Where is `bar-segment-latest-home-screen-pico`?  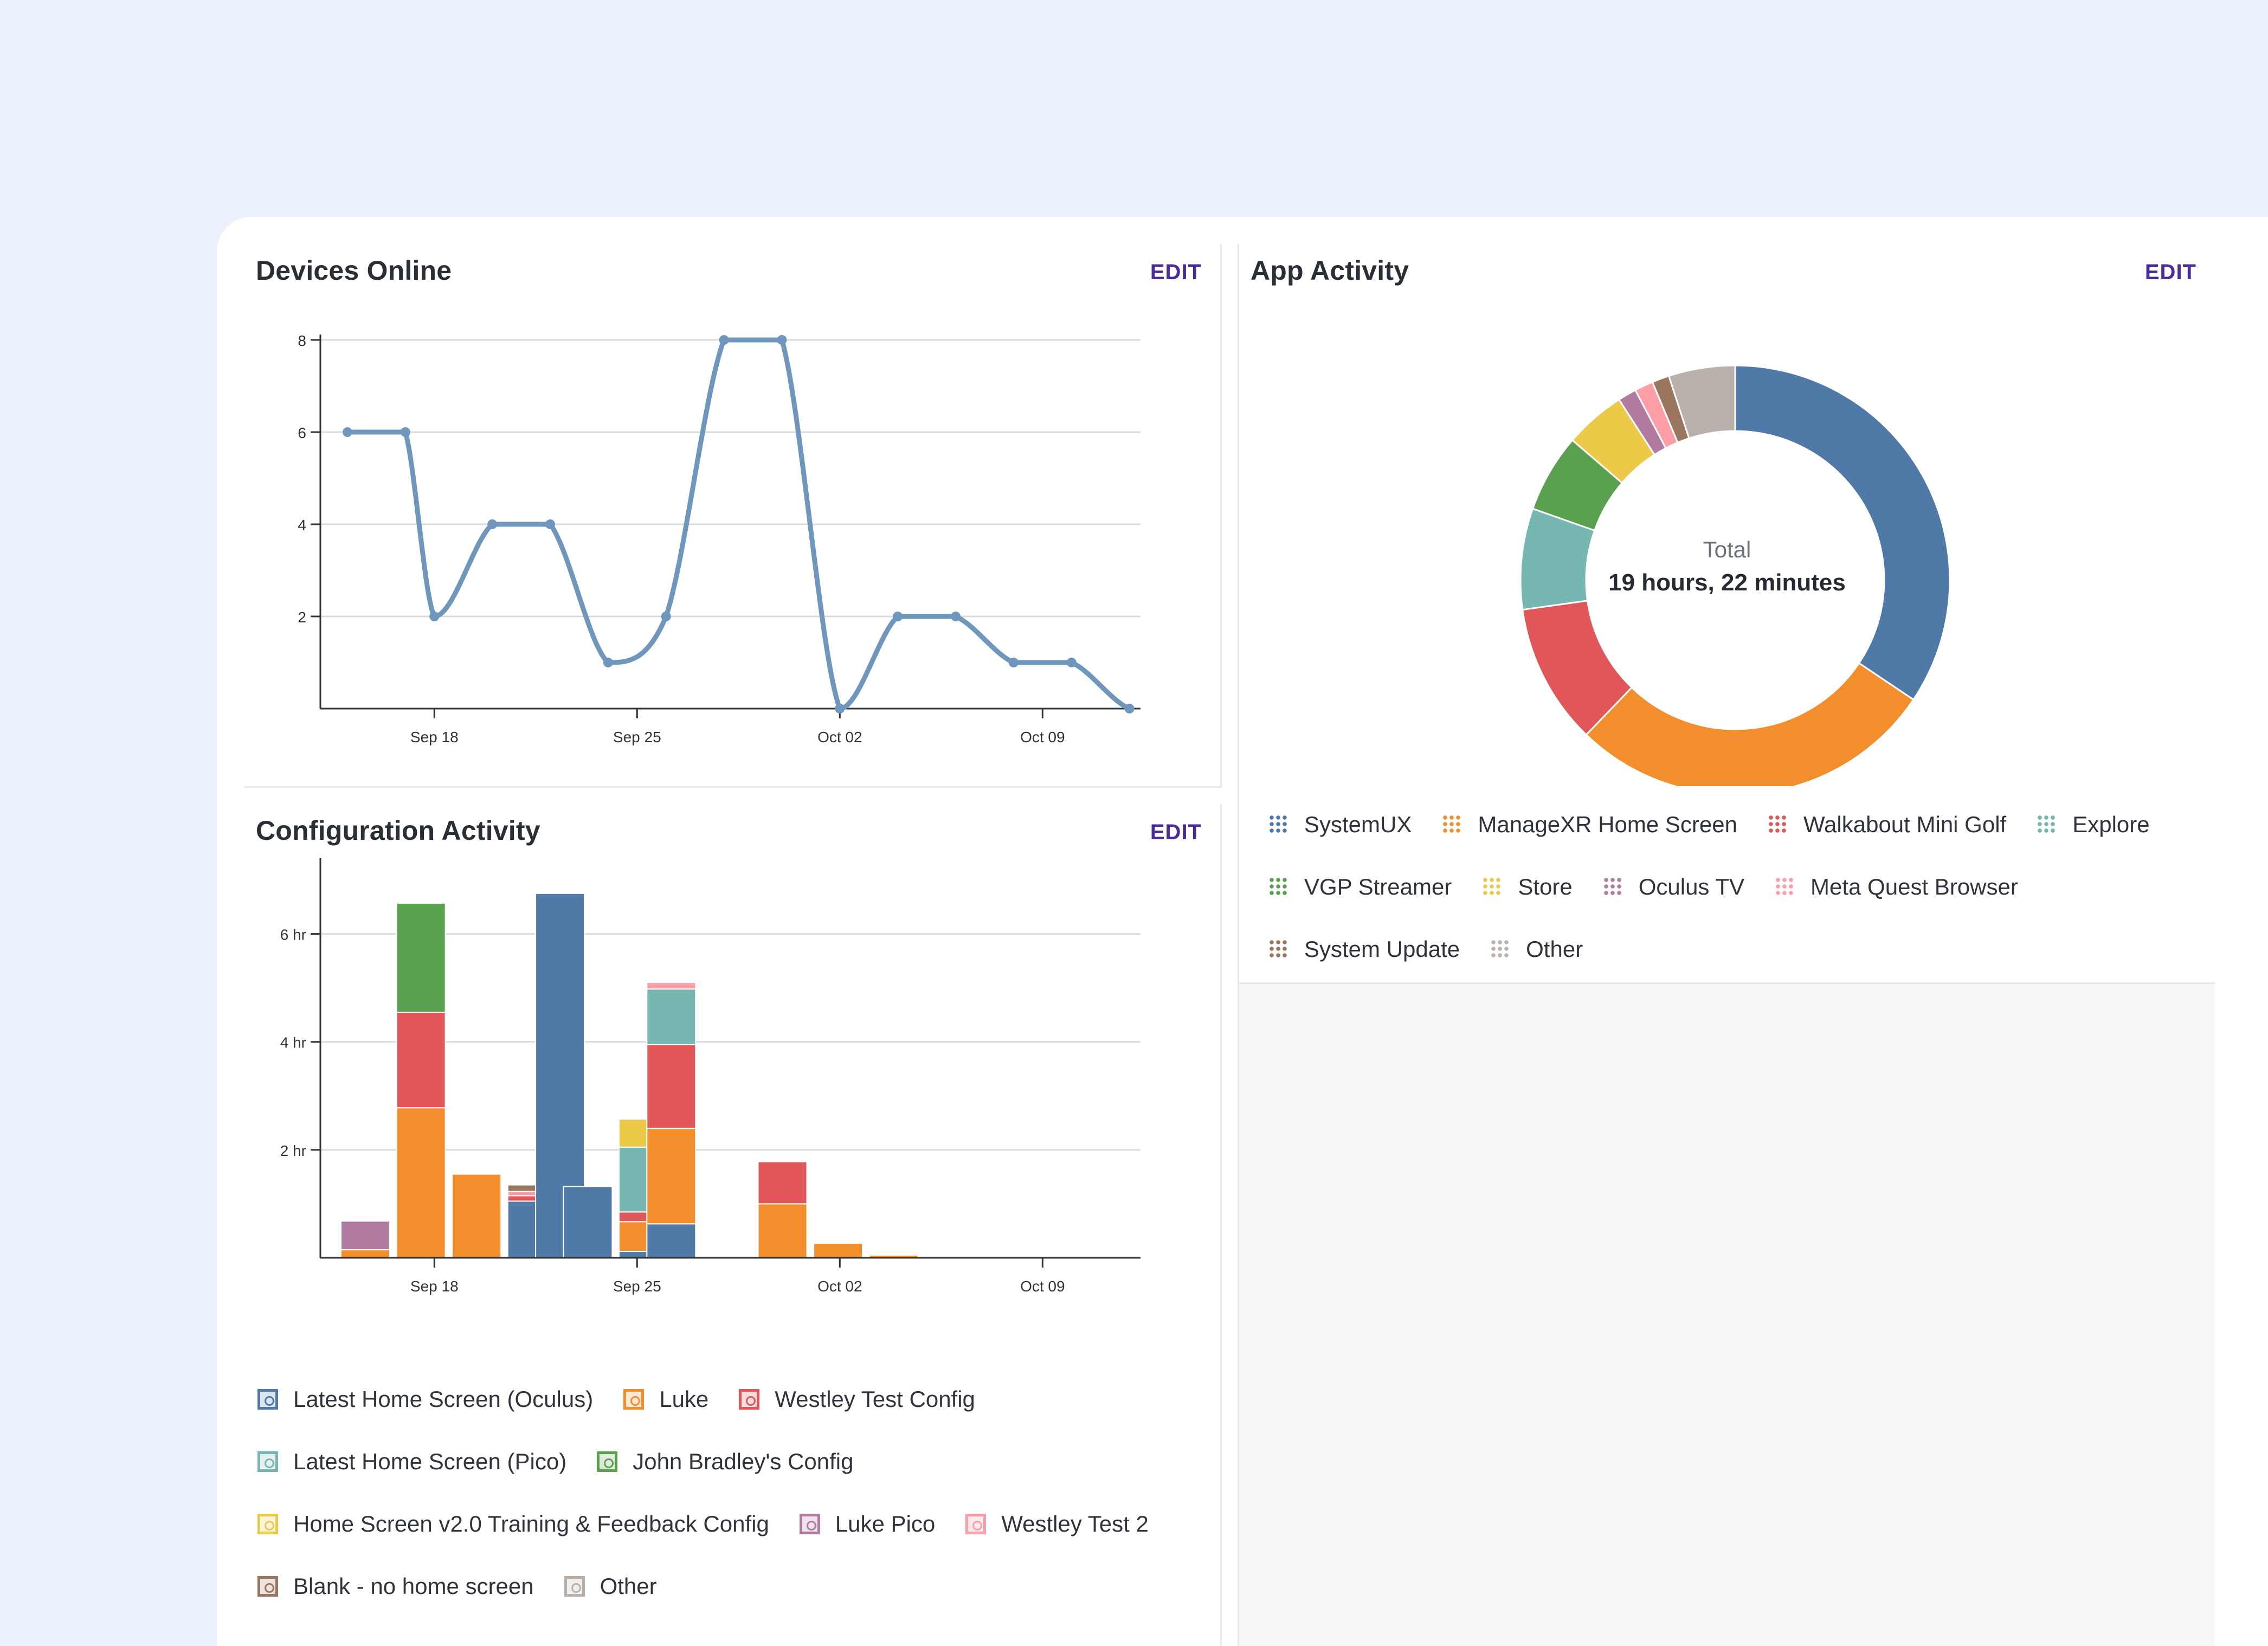 bar-segment-latest-home-screen-pico is located at coordinates (671, 1016).